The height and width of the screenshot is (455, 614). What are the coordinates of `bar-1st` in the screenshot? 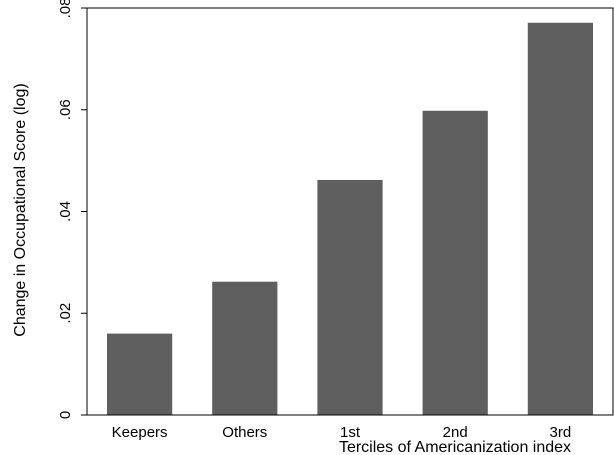 It's located at (350, 297).